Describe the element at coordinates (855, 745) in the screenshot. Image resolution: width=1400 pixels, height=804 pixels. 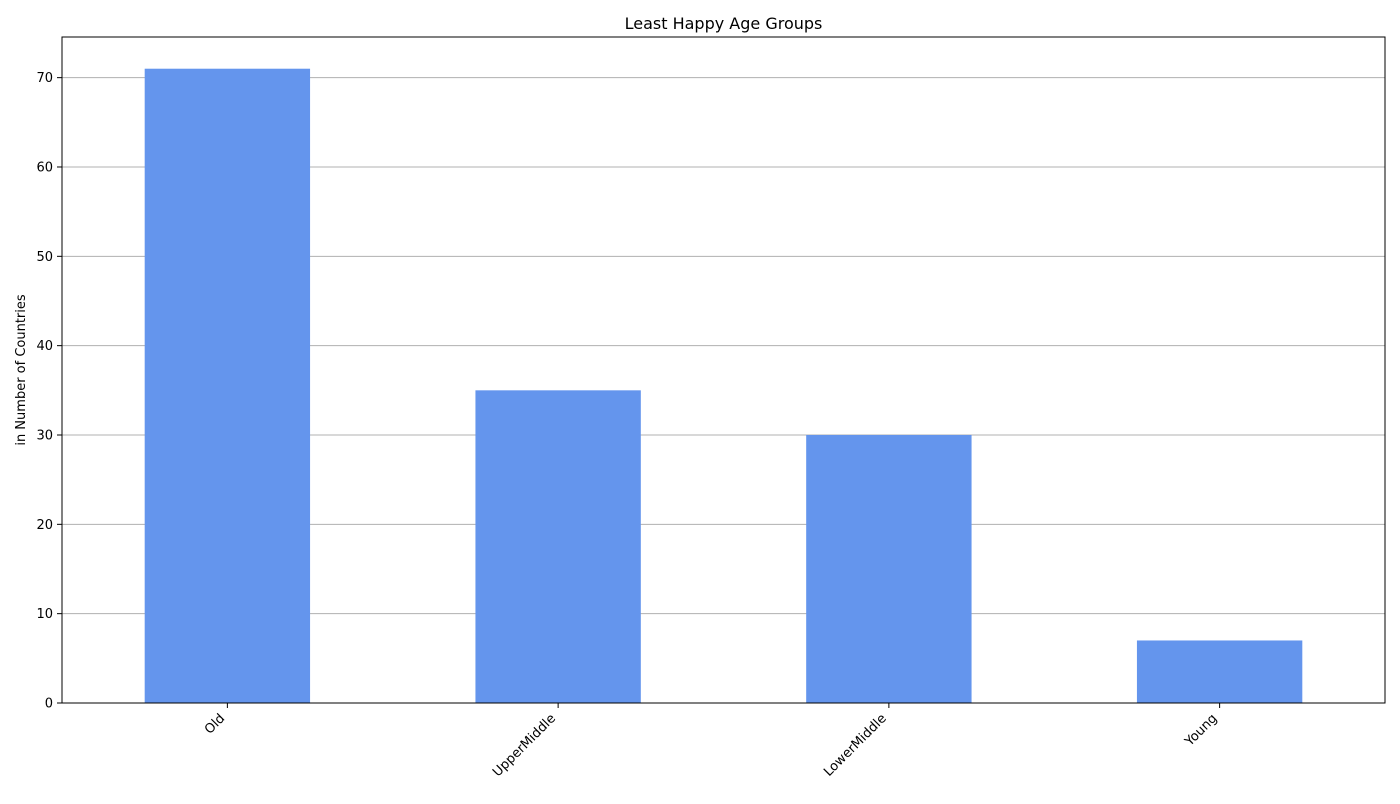
I see `x-tick-label: LowerMiddle` at that location.